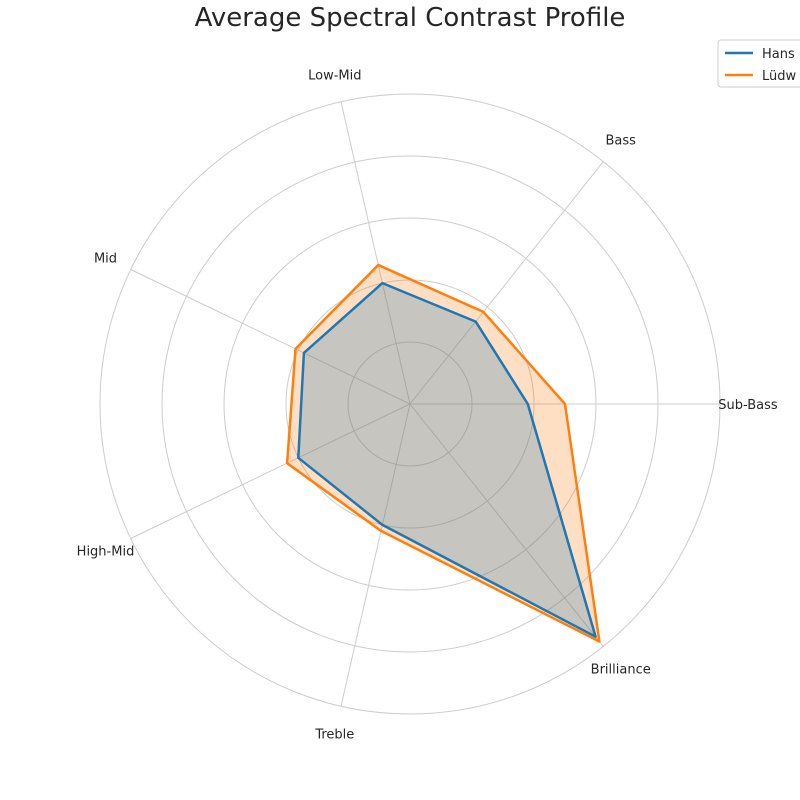  What do you see at coordinates (506, 525) in the screenshot?
I see `spoke-brilliance` at bounding box center [506, 525].